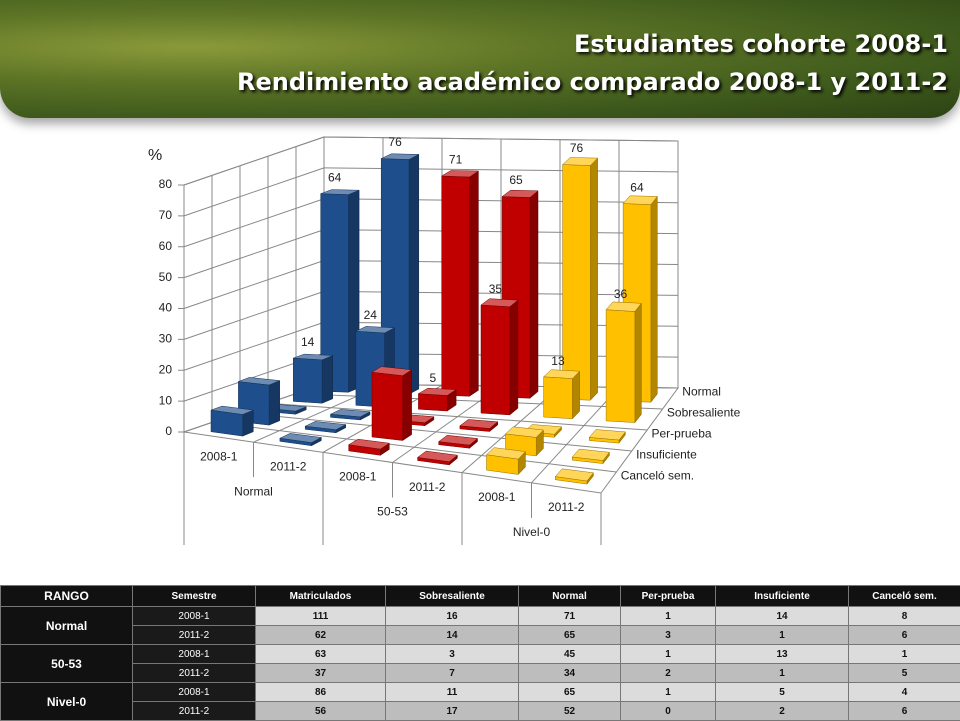  I want to click on data-label: 64, so click(335, 177).